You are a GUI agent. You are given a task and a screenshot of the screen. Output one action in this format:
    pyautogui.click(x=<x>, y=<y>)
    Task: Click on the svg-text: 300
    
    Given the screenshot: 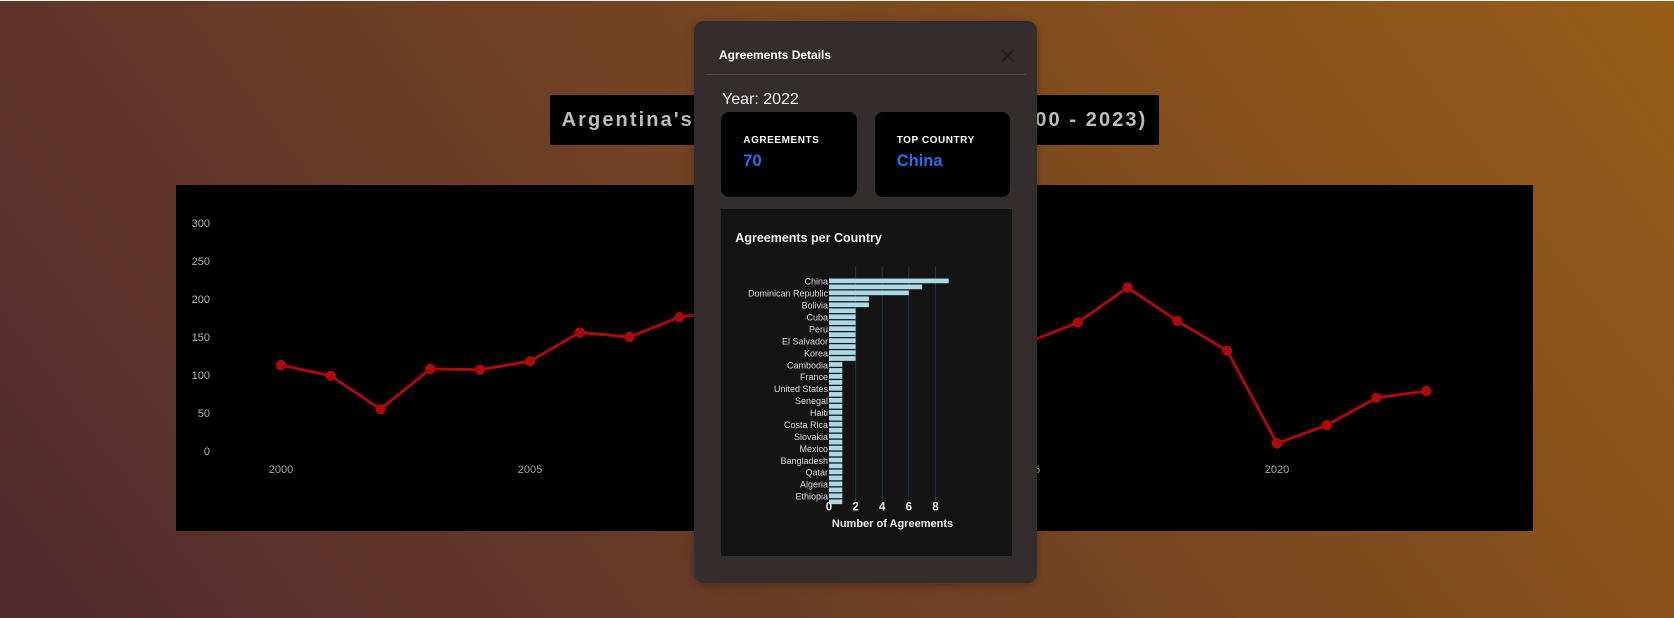 What is the action you would take?
    pyautogui.click(x=201, y=223)
    